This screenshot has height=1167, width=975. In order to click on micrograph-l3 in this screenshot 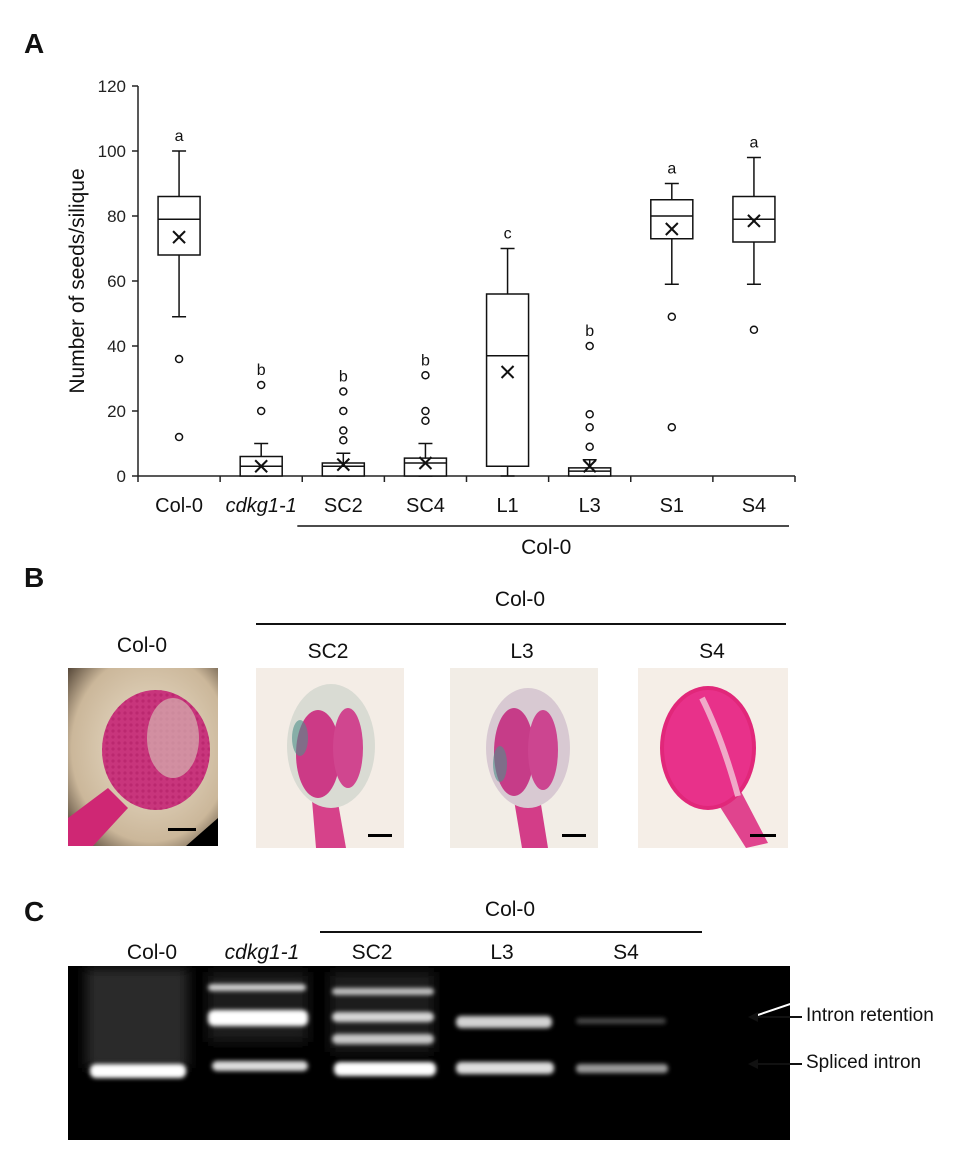, I will do `click(524, 758)`.